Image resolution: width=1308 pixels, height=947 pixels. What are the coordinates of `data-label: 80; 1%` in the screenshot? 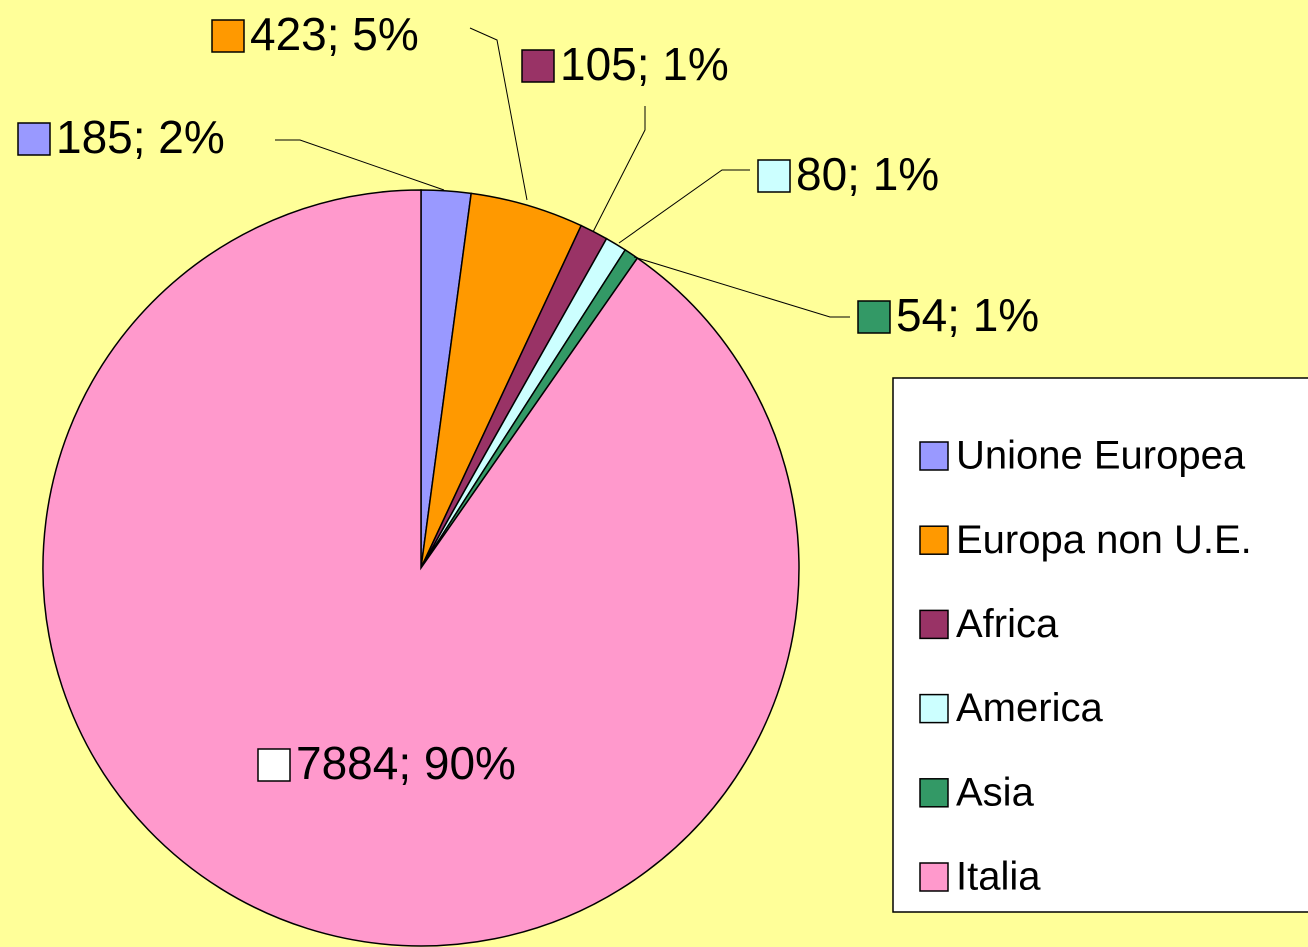 It's located at (867, 174).